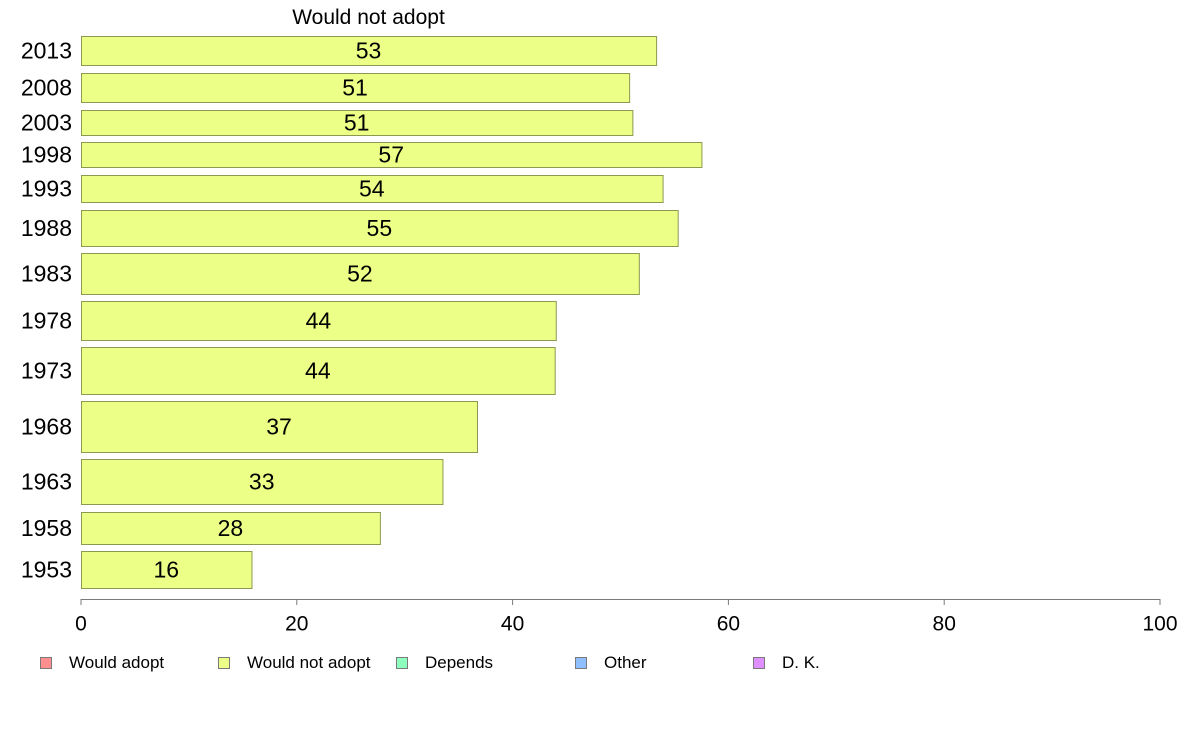  What do you see at coordinates (46, 371) in the screenshot?
I see `category-label-1973: 1973` at bounding box center [46, 371].